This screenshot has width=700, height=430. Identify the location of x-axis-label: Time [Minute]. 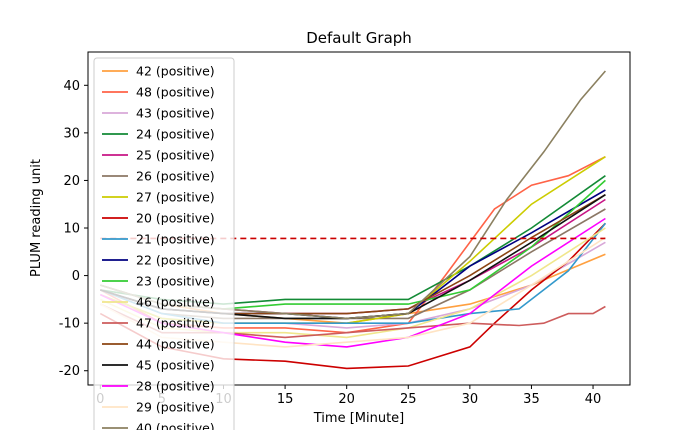
(359, 418).